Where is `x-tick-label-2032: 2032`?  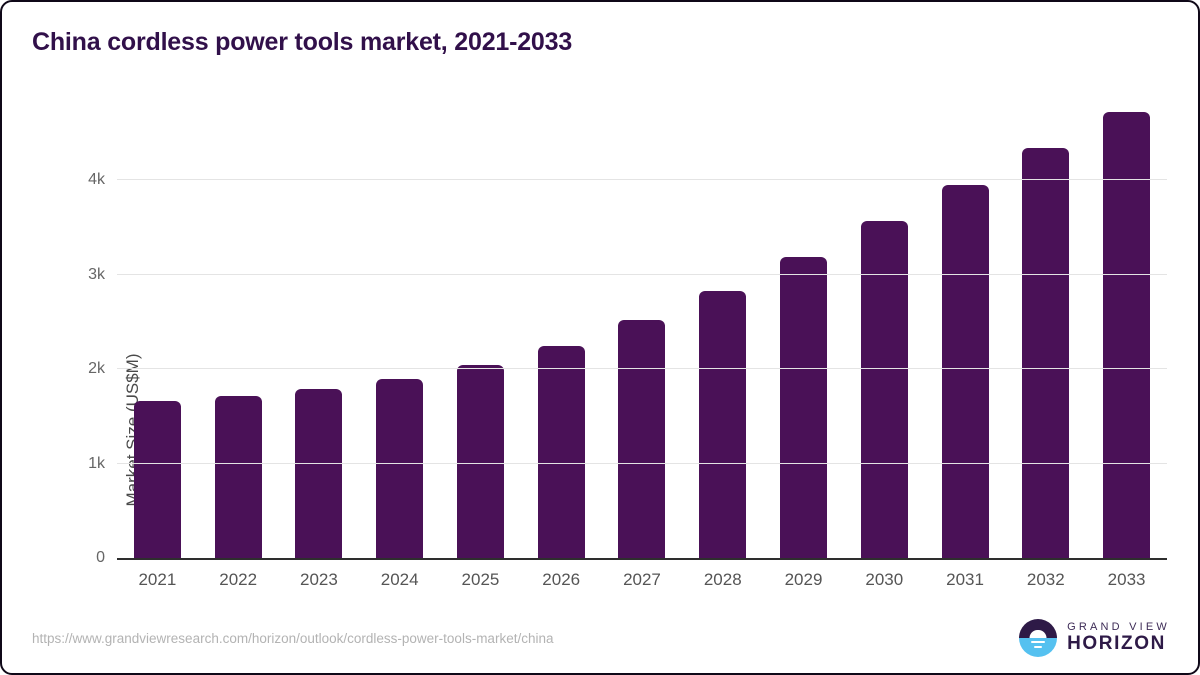 x-tick-label-2032: 2032 is located at coordinates (1045, 579).